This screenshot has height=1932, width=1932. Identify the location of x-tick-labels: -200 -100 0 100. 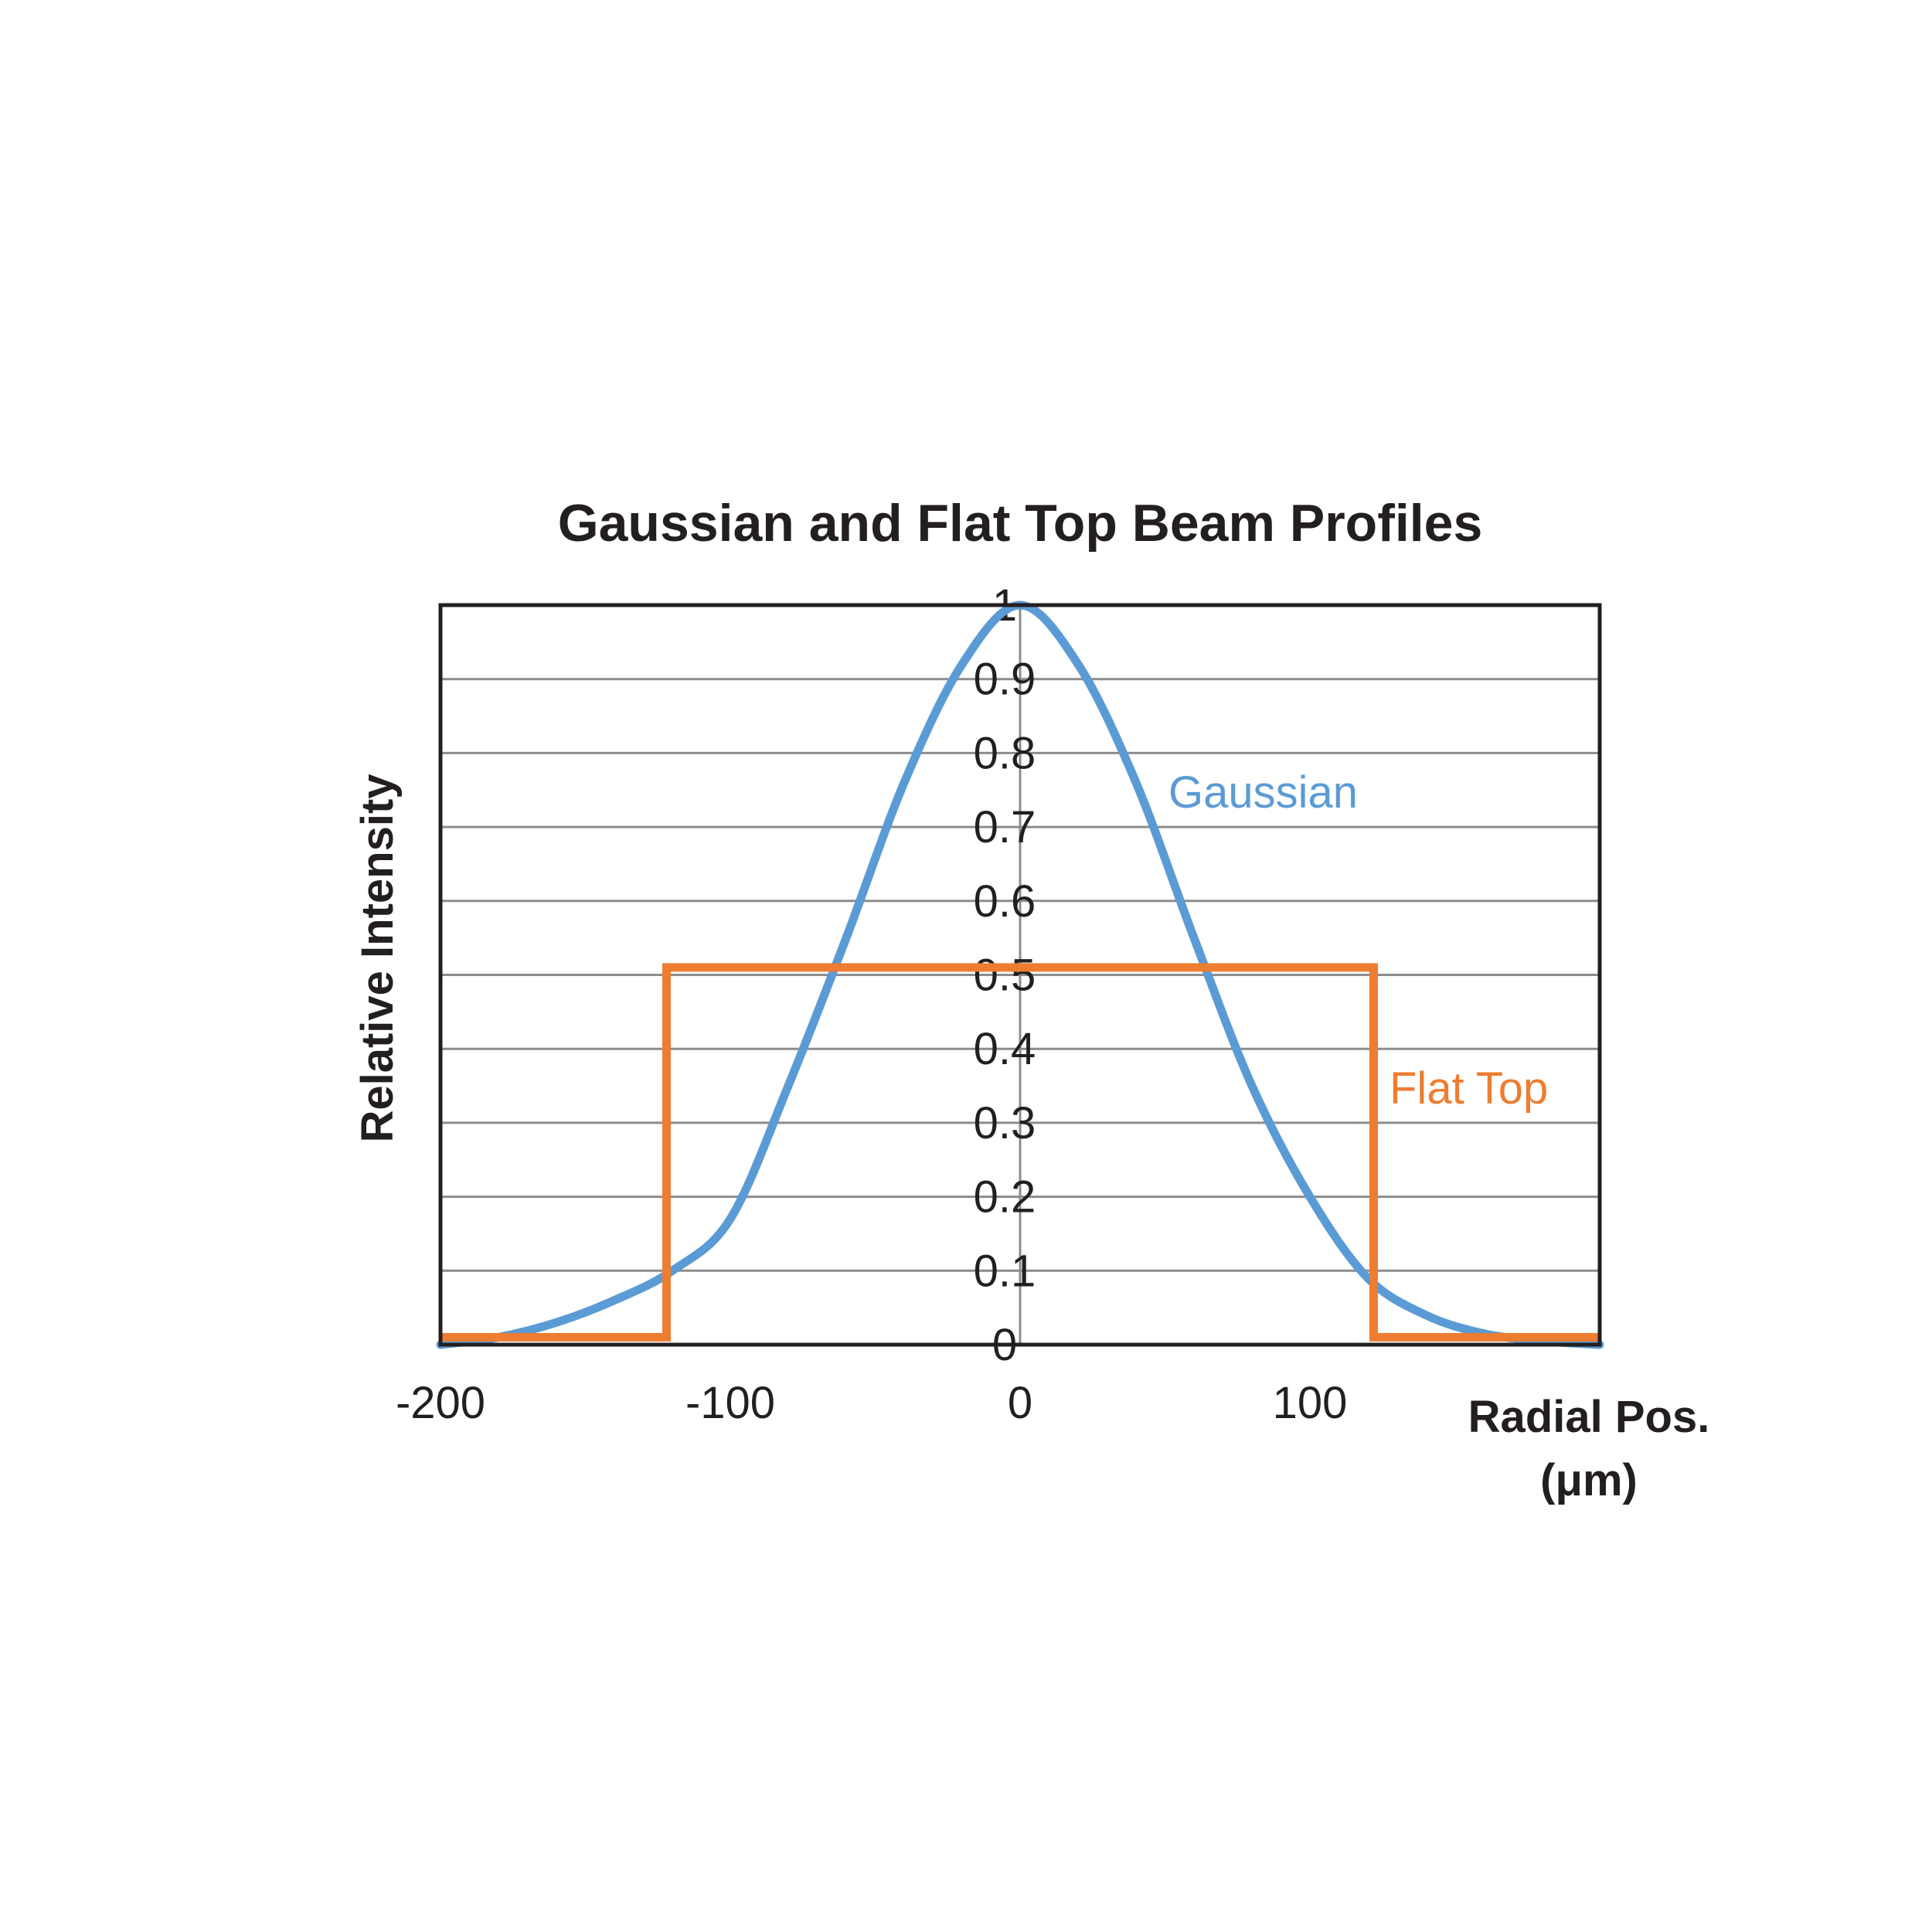
(871, 1403).